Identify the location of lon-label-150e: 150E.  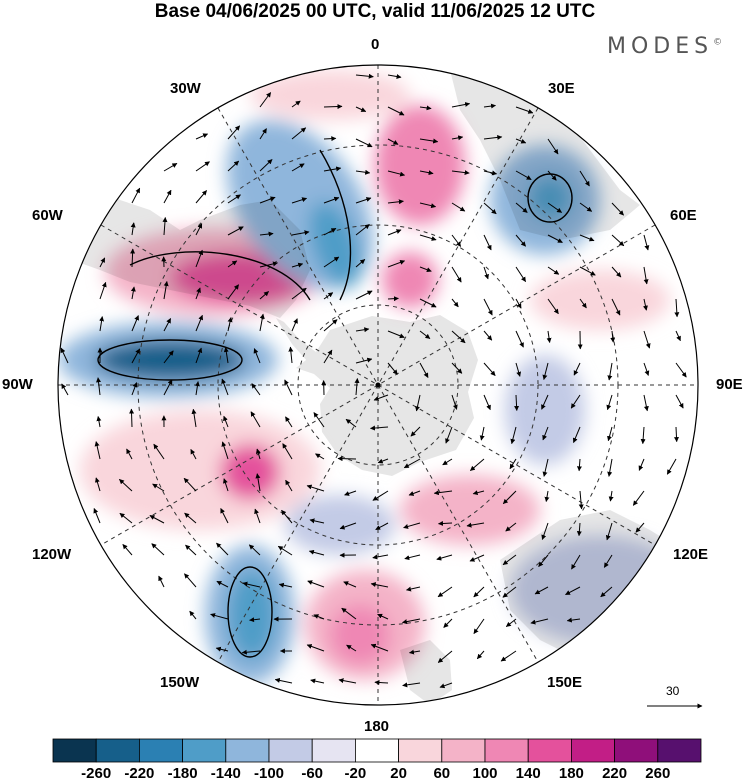
(565, 682).